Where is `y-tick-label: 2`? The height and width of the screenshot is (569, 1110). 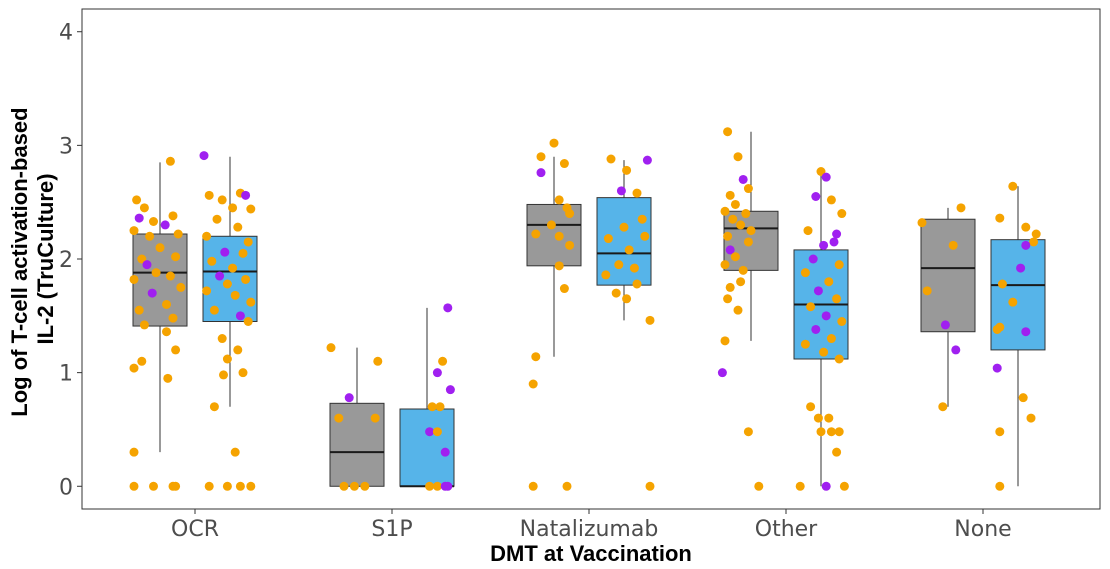
y-tick-label: 2 is located at coordinates (66, 260).